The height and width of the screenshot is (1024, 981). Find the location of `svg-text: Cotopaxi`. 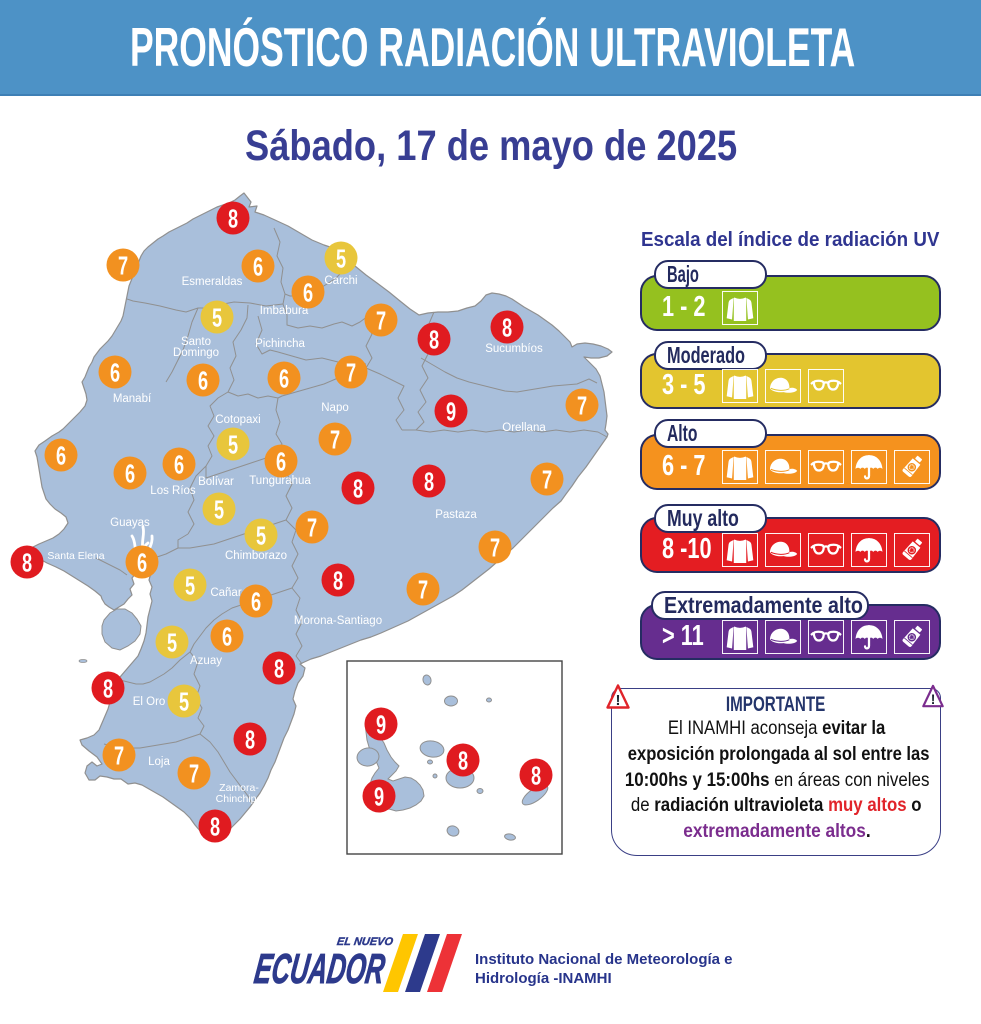

svg-text: Cotopaxi is located at coordinates (237, 420).